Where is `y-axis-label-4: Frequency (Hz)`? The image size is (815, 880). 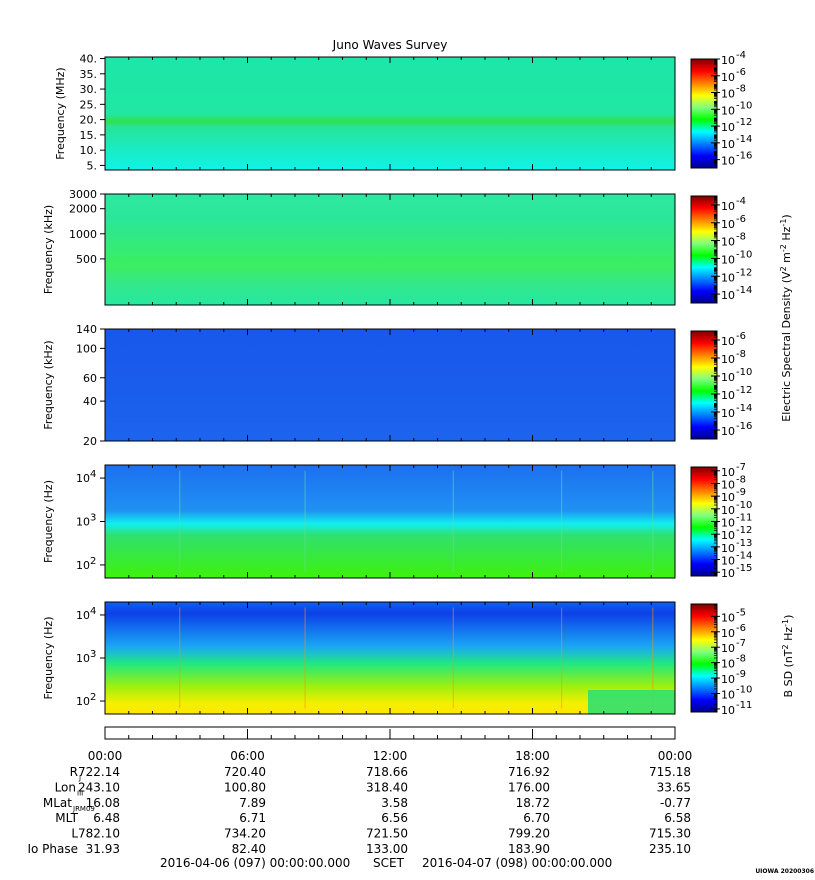 y-axis-label-4: Frequency (Hz) is located at coordinates (48, 521).